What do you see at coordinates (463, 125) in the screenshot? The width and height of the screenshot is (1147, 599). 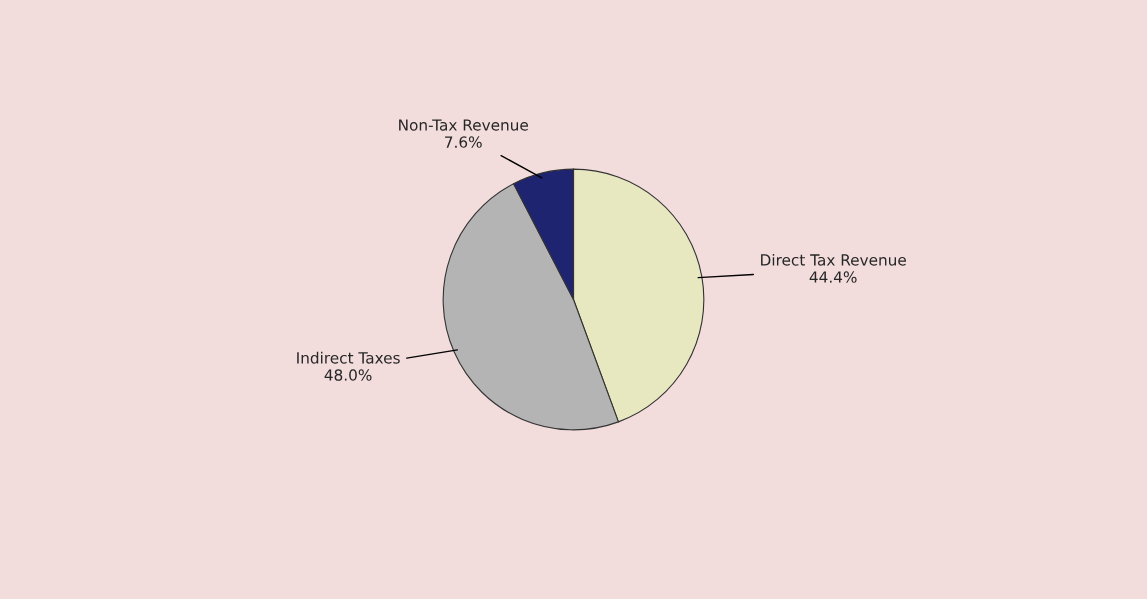 I see `slice-label: Non-Tax Revenue` at bounding box center [463, 125].